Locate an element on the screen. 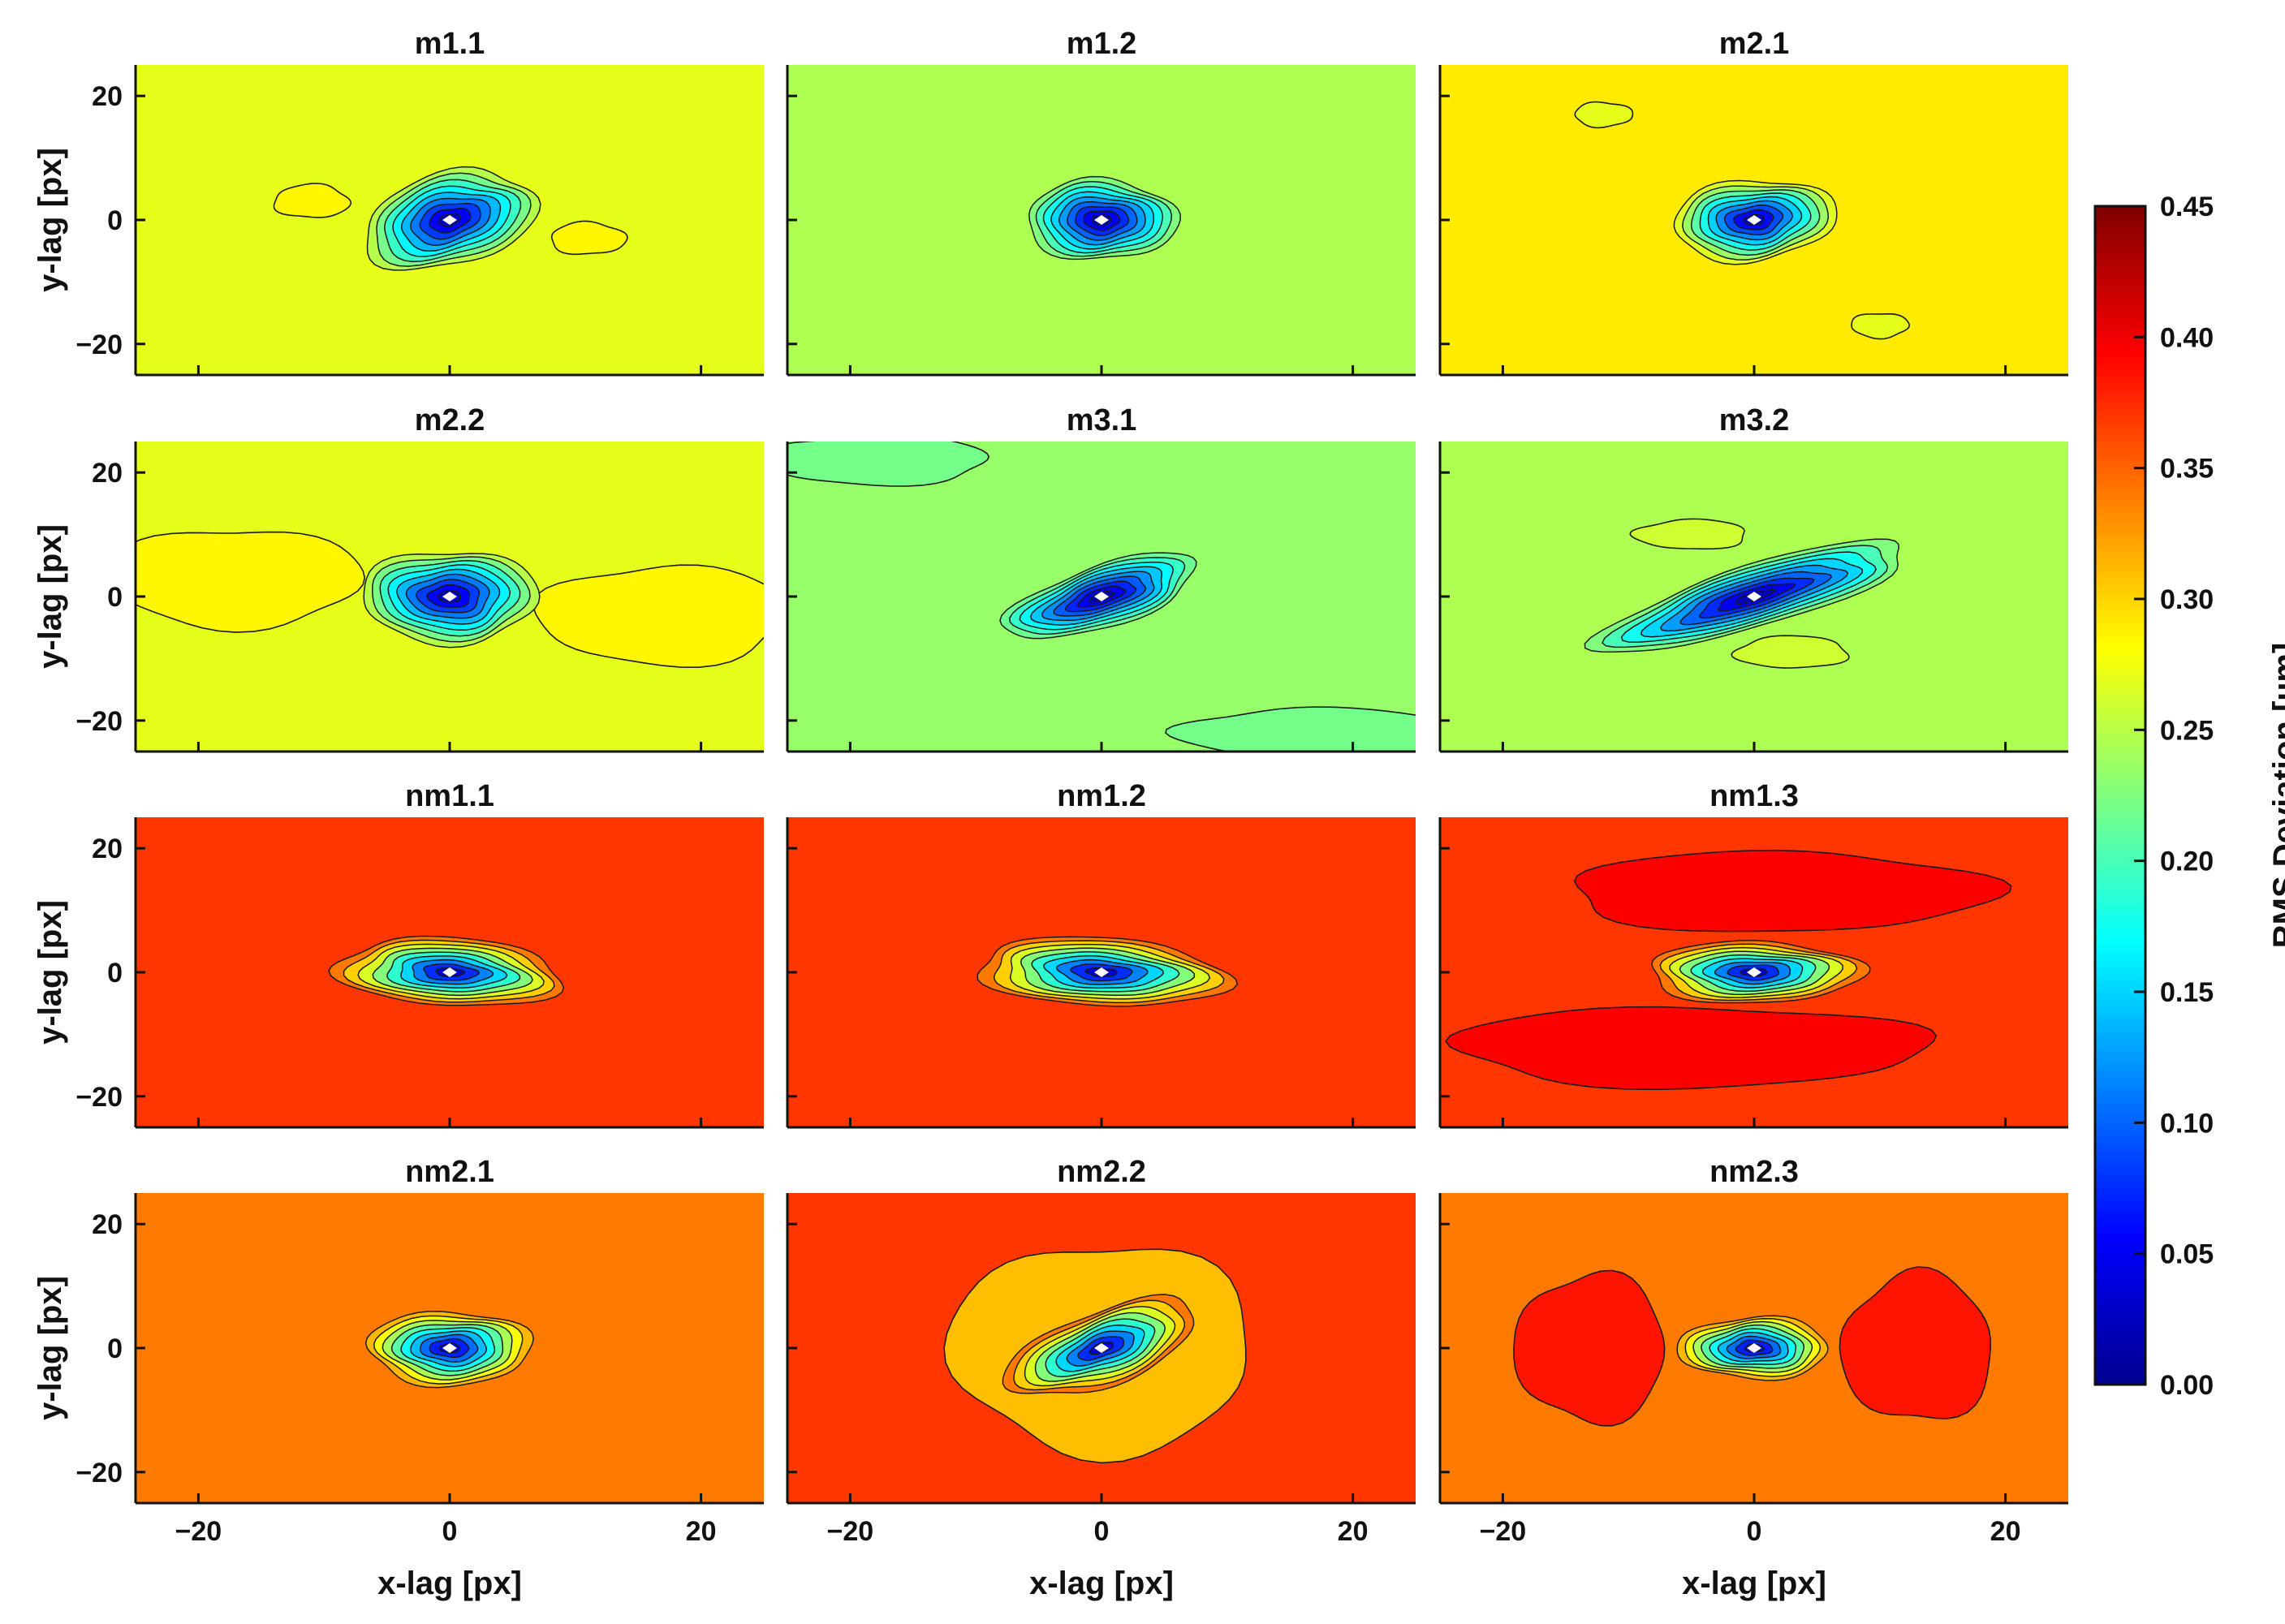 This screenshot has width=2285, height=1624. panel-title: nm1.3 is located at coordinates (1754, 796).